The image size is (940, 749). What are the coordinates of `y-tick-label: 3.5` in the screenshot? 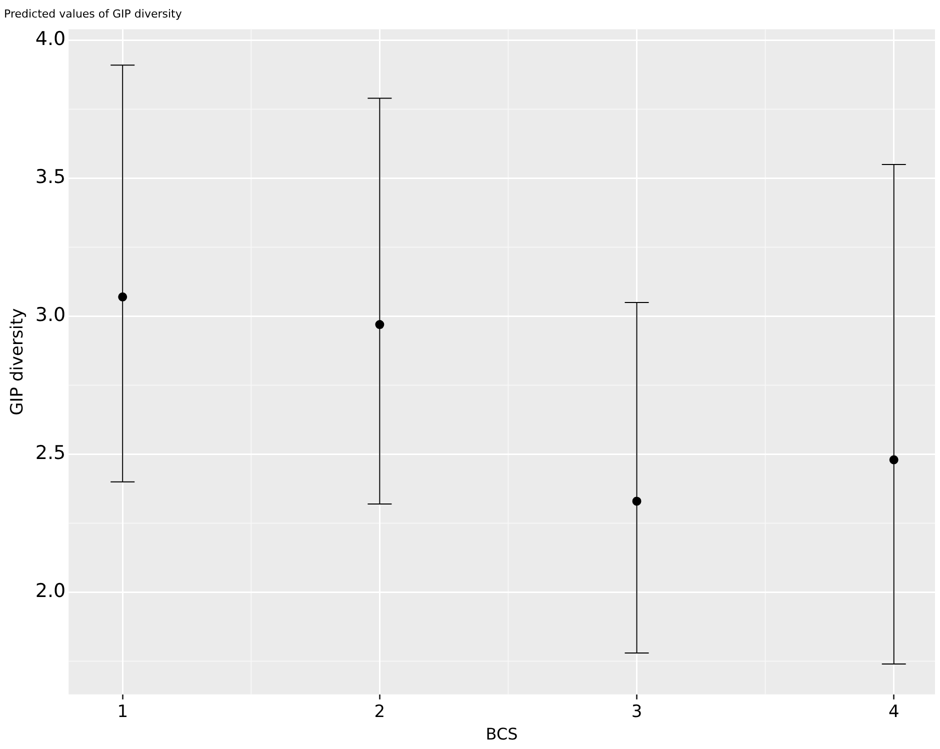 It's located at (50, 177).